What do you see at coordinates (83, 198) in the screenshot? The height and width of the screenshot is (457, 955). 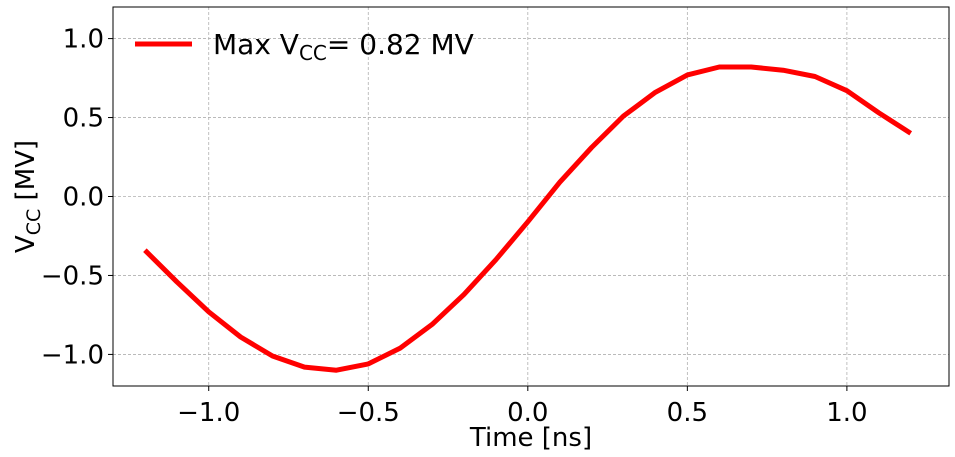 I see `y-tick-label-2: 0.0` at bounding box center [83, 198].